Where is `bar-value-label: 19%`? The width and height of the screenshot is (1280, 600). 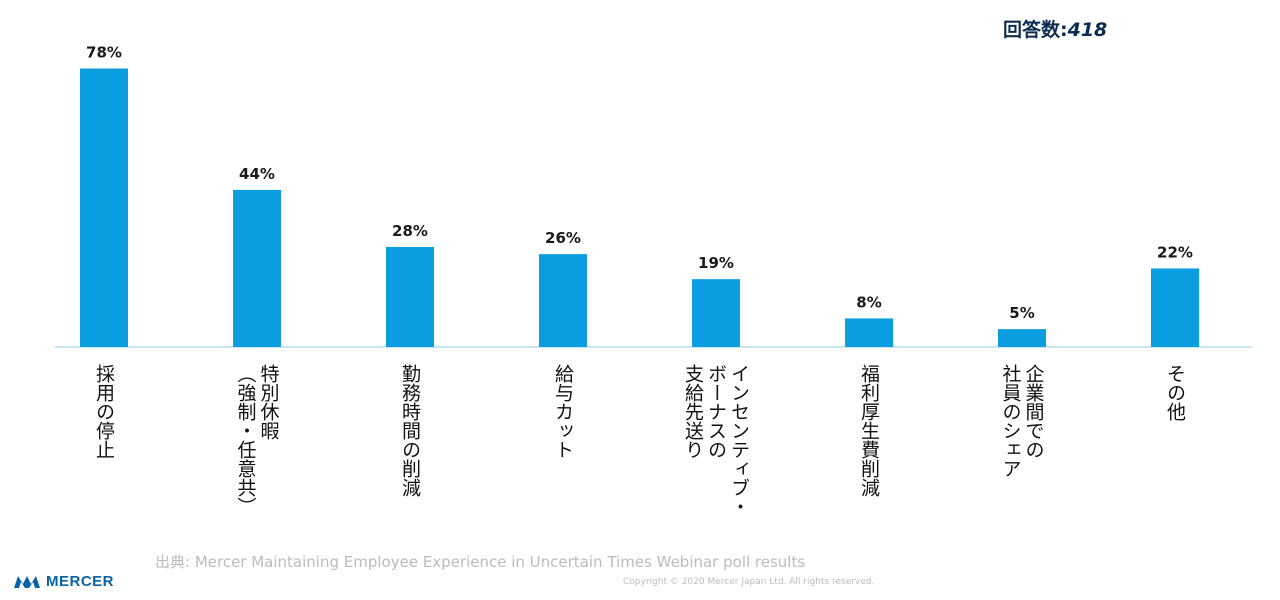
bar-value-label: 19% is located at coordinates (716, 263).